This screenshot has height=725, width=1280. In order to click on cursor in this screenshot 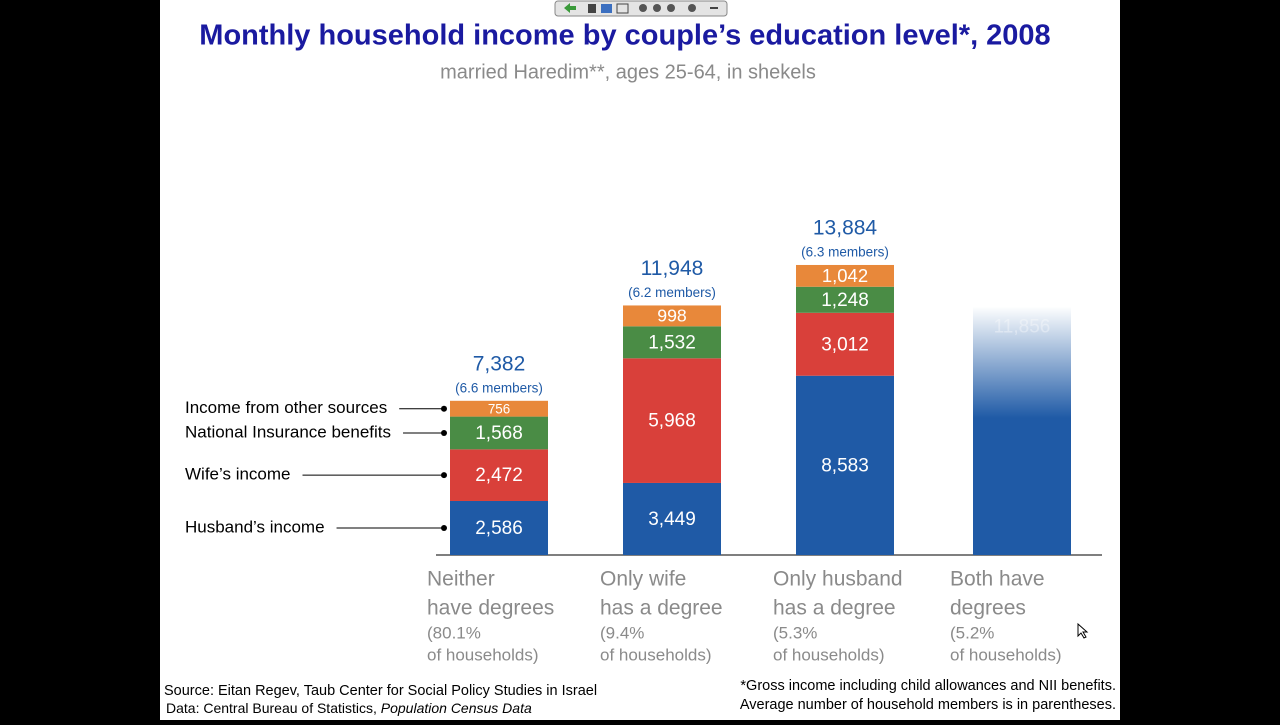, I will do `click(1083, 630)`.